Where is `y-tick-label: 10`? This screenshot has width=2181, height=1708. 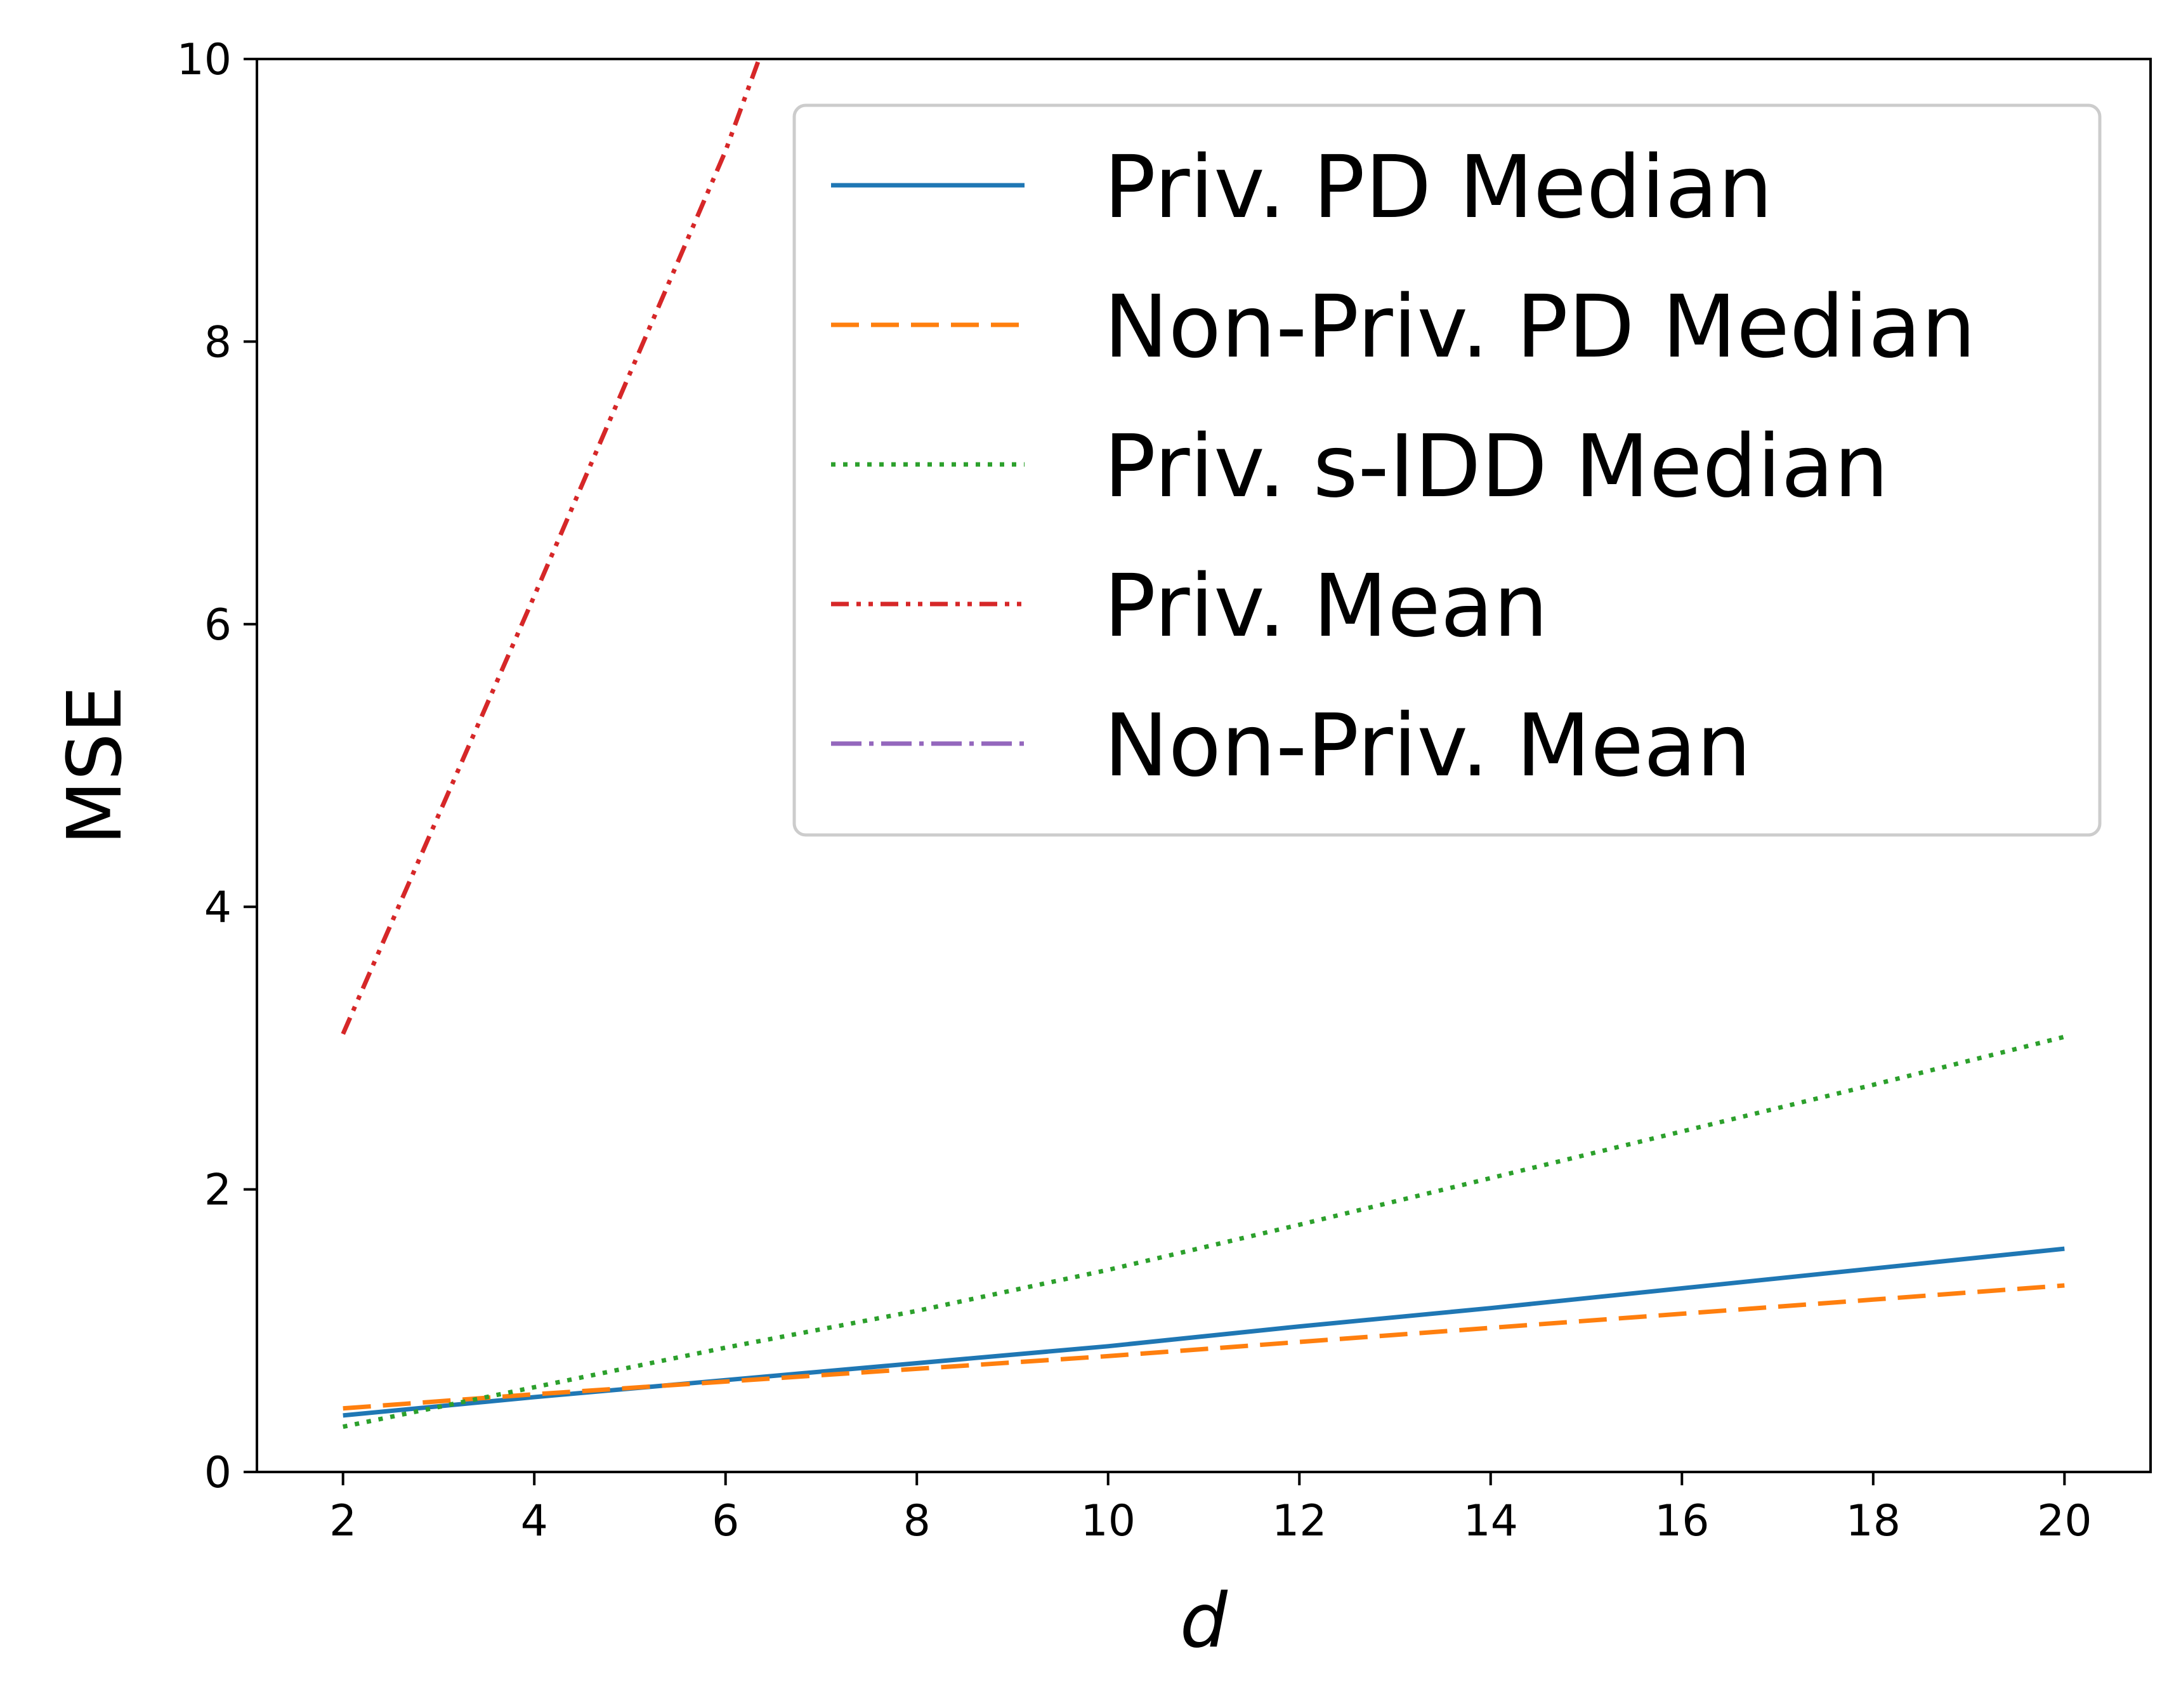
y-tick-label: 10 is located at coordinates (204, 60).